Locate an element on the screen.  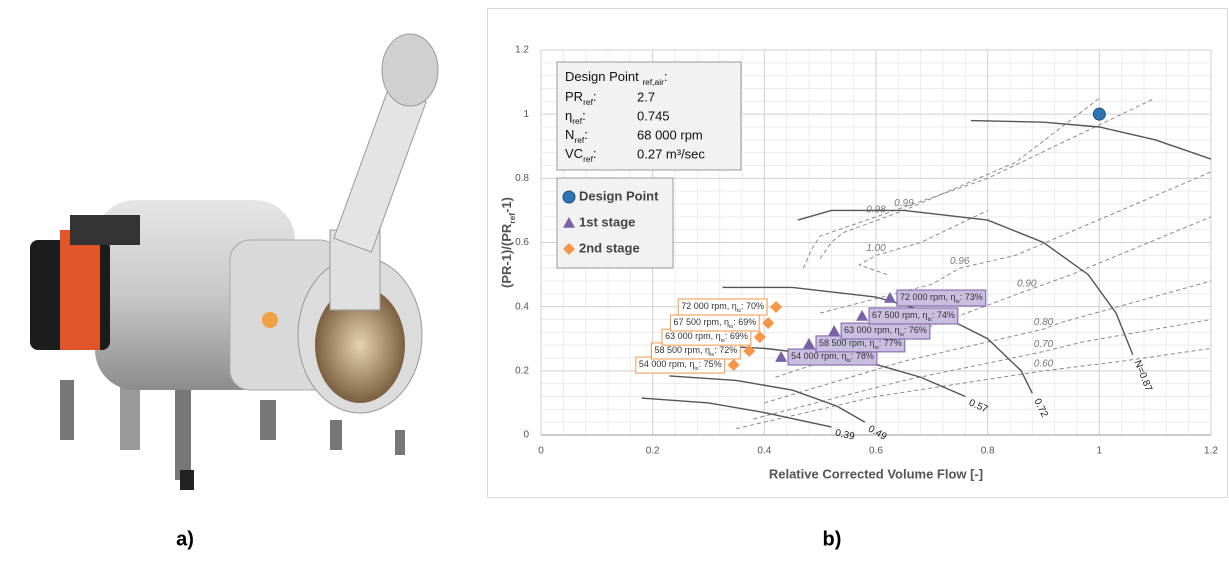
point-label: 54 000 rpm, ηis: 78% is located at coordinates (832, 357).